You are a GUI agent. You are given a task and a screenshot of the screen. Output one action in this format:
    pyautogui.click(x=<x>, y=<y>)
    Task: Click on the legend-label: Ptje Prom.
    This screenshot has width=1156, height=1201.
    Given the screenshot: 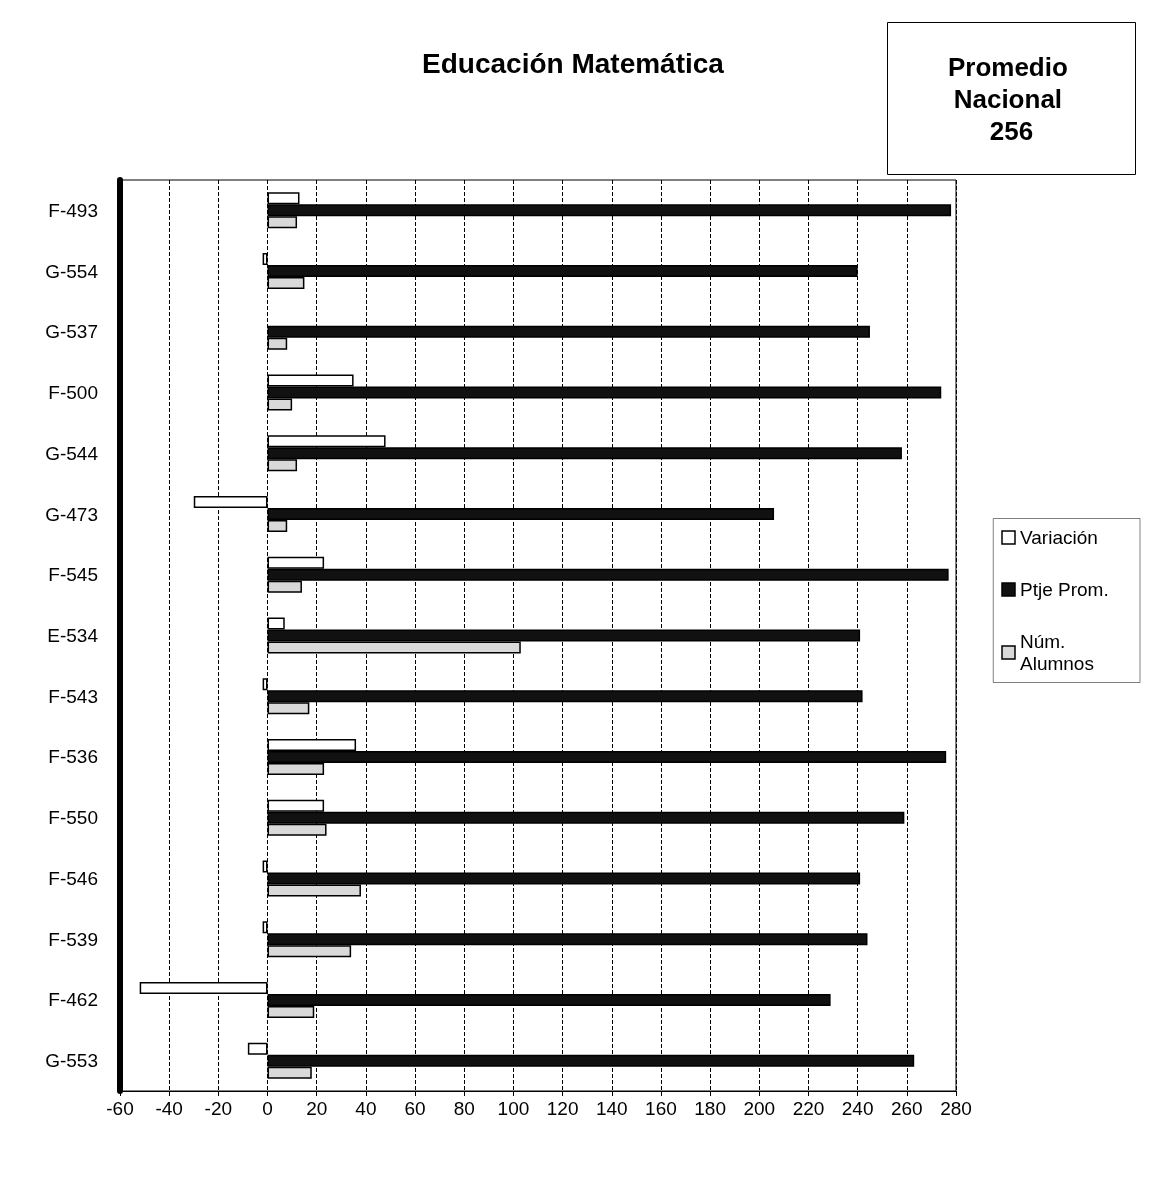 What is the action you would take?
    pyautogui.click(x=1064, y=589)
    